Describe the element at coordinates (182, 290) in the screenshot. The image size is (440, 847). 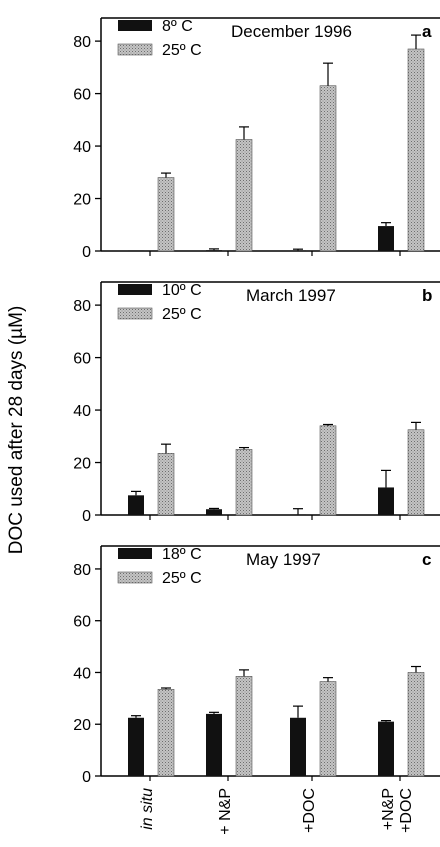
I see `legend-label-low: 10º C` at that location.